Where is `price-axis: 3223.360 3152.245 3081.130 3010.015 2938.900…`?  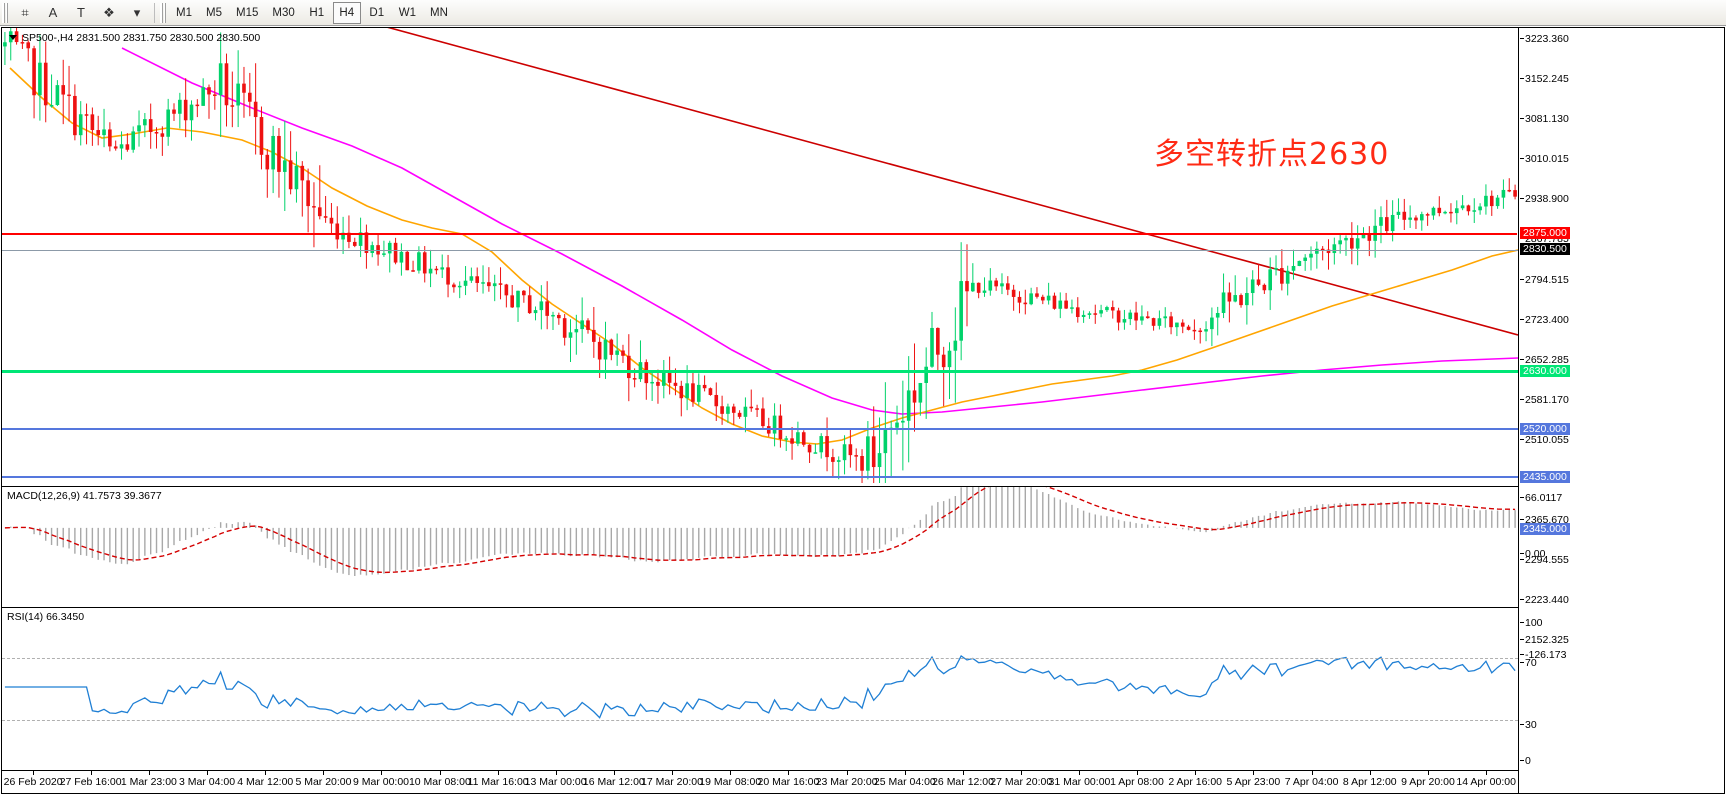
price-axis: 3223.360 3152.245 3081.130 3010.015 2938.900… is located at coordinates (1621, 410).